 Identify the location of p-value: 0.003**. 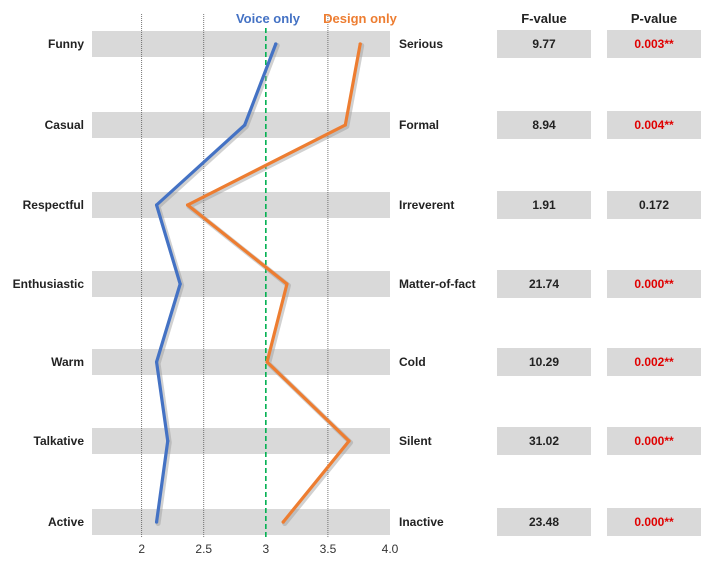
(654, 44).